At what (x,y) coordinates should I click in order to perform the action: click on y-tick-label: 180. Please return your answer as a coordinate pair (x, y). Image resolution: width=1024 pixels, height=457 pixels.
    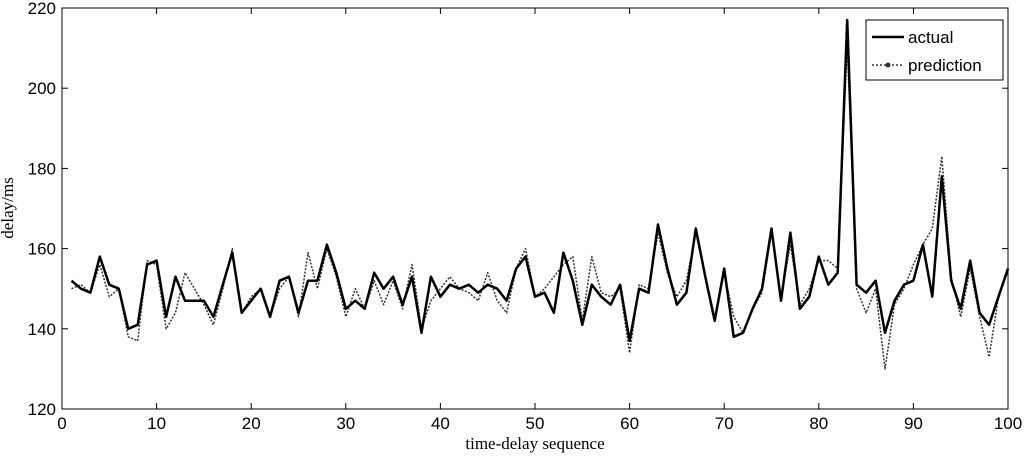
    Looking at the image, I should click on (42, 168).